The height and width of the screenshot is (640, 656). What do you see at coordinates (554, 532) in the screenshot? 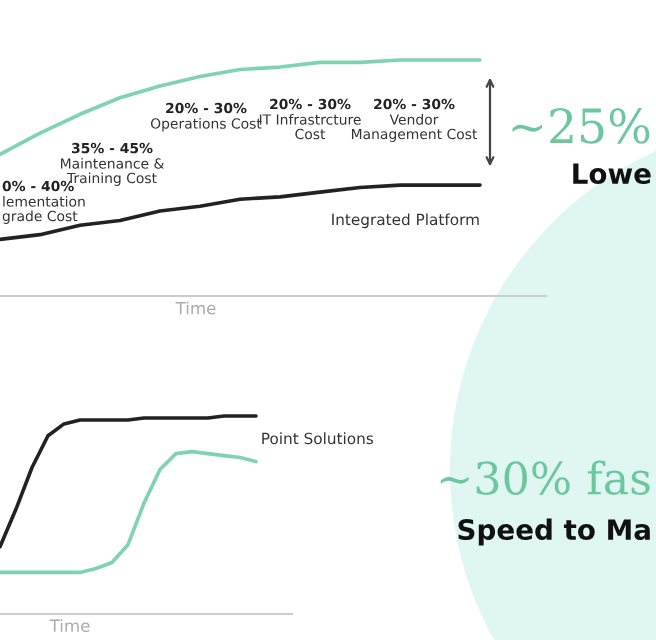
I see `text: Speed to Ma` at bounding box center [554, 532].